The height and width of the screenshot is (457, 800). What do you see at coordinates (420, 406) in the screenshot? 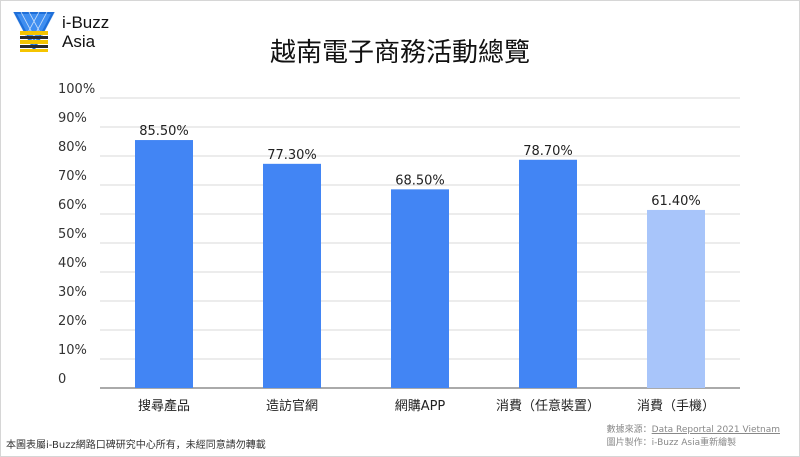
I see `x-tick-label: 網購APP` at bounding box center [420, 406].